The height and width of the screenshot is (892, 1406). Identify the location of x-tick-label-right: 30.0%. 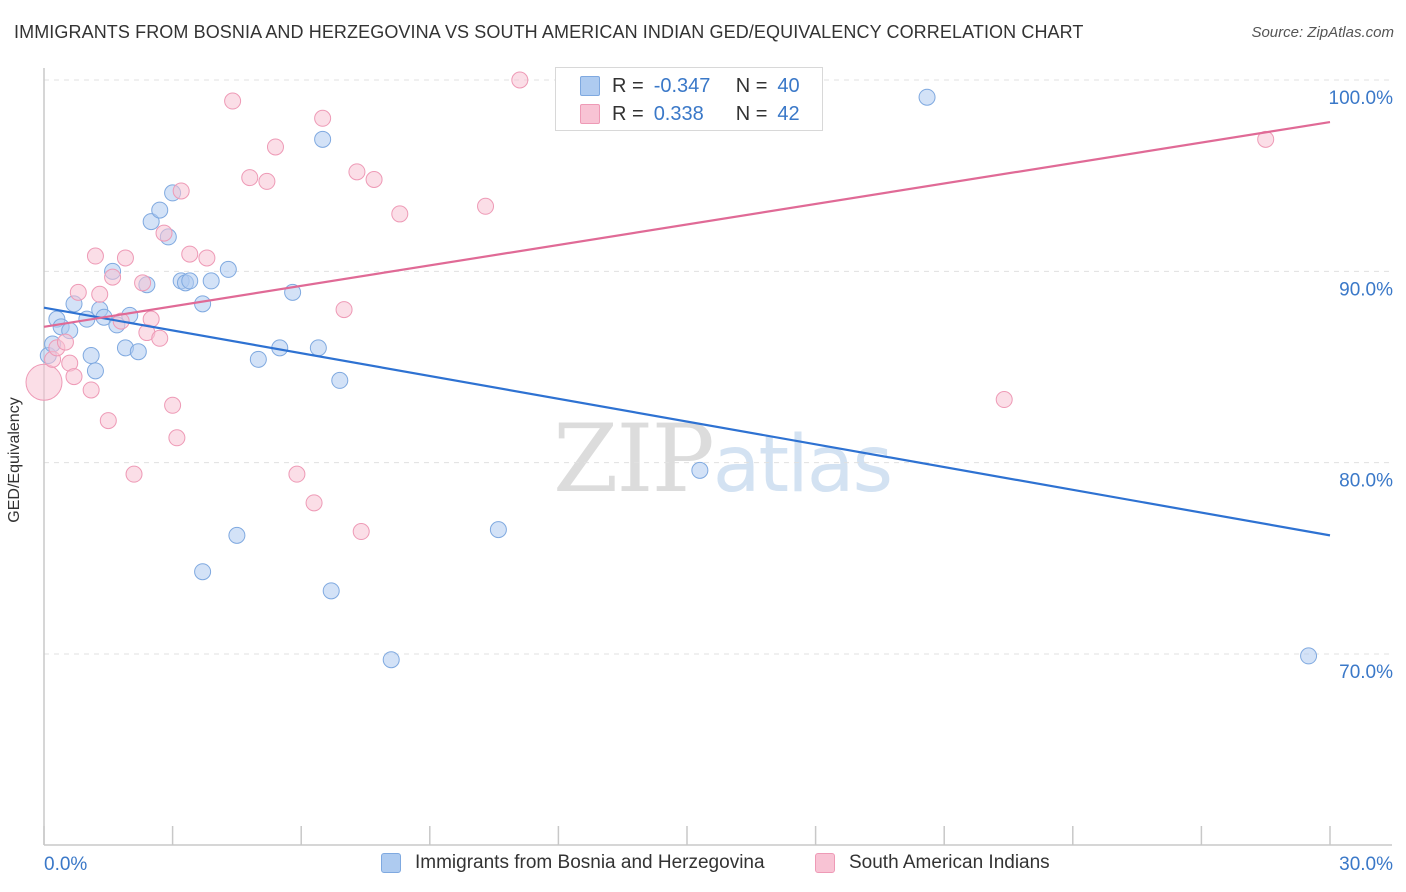
(1366, 864).